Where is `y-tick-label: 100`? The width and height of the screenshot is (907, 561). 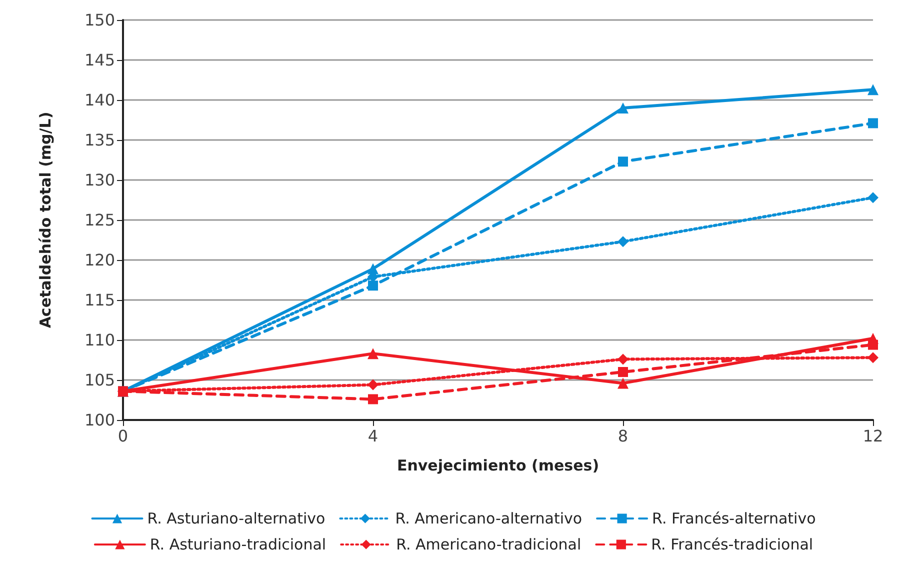
y-tick-label: 100 is located at coordinates (99, 420).